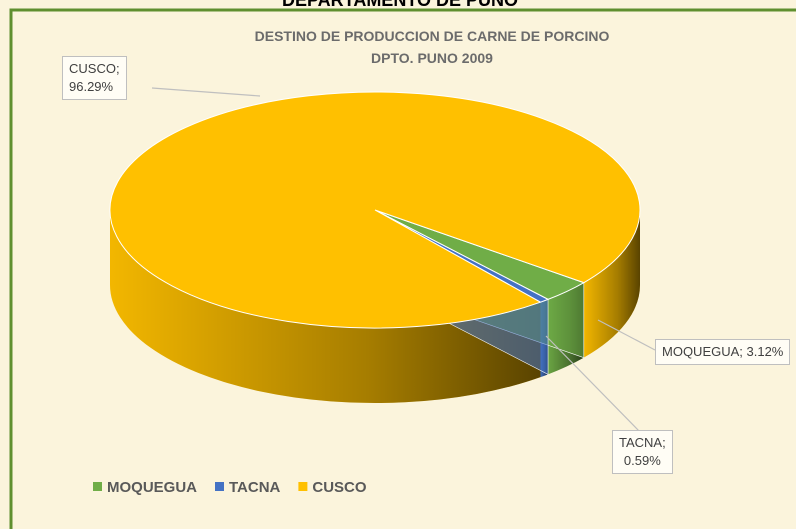 Image resolution: width=796 pixels, height=529 pixels. I want to click on legend-label: CUSCO, so click(339, 487).